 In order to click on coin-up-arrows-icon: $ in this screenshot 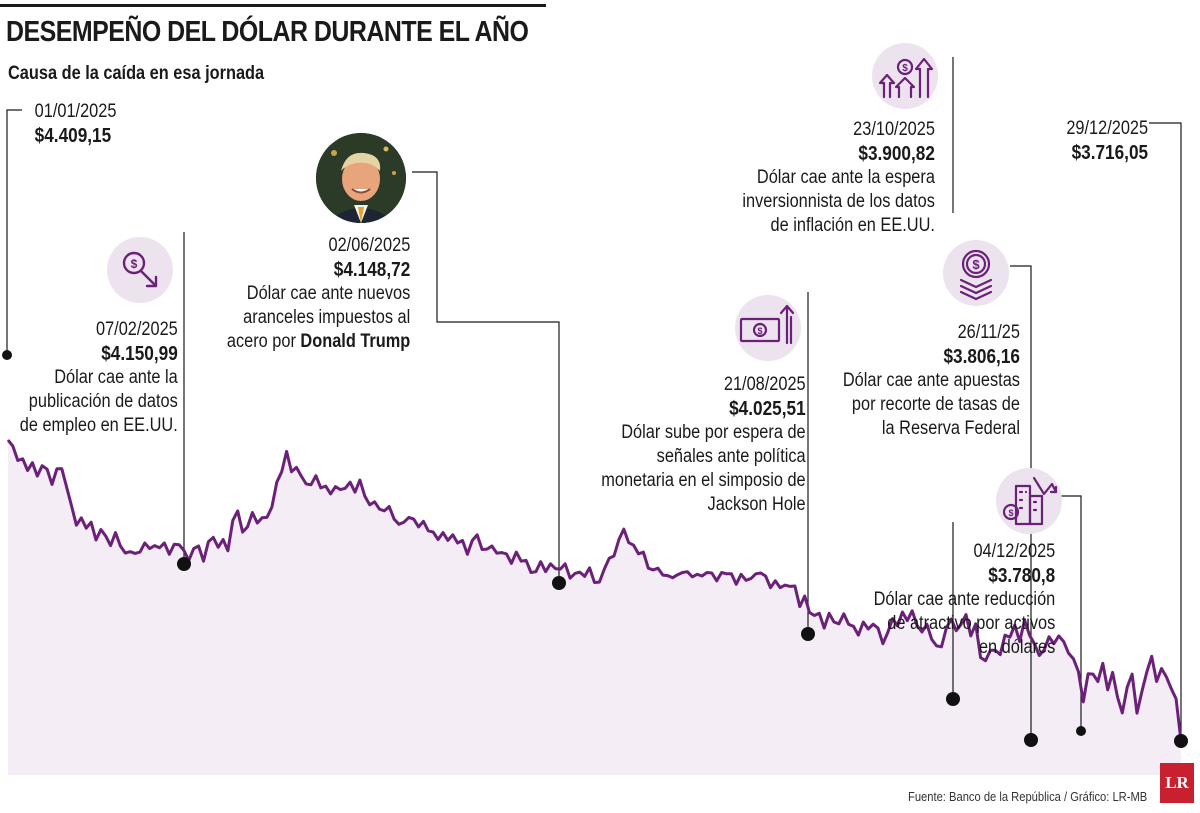, I will do `click(905, 76)`.